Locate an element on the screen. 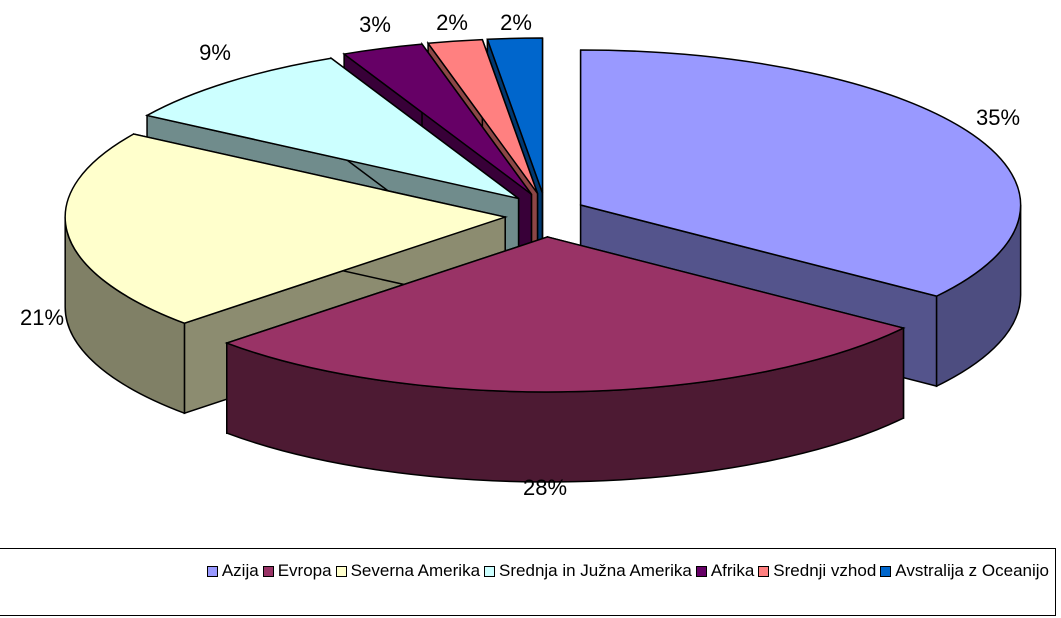 This screenshot has height=618, width=1061. legend-item-srednja-in-juzna-amerika: Srednja in Južna Amerika is located at coordinates (588, 571).